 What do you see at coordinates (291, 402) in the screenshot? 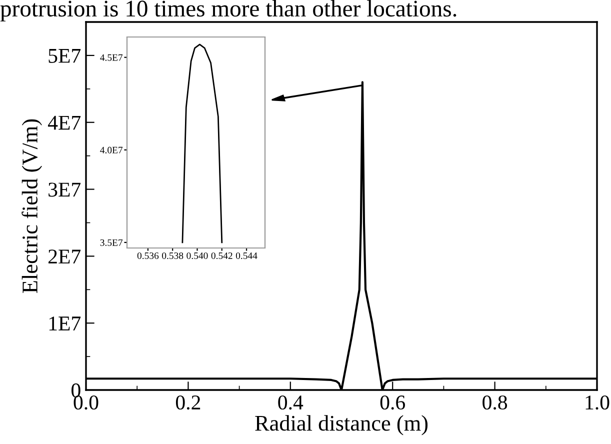
I see `x-tick-label: 0.4` at bounding box center [291, 402].